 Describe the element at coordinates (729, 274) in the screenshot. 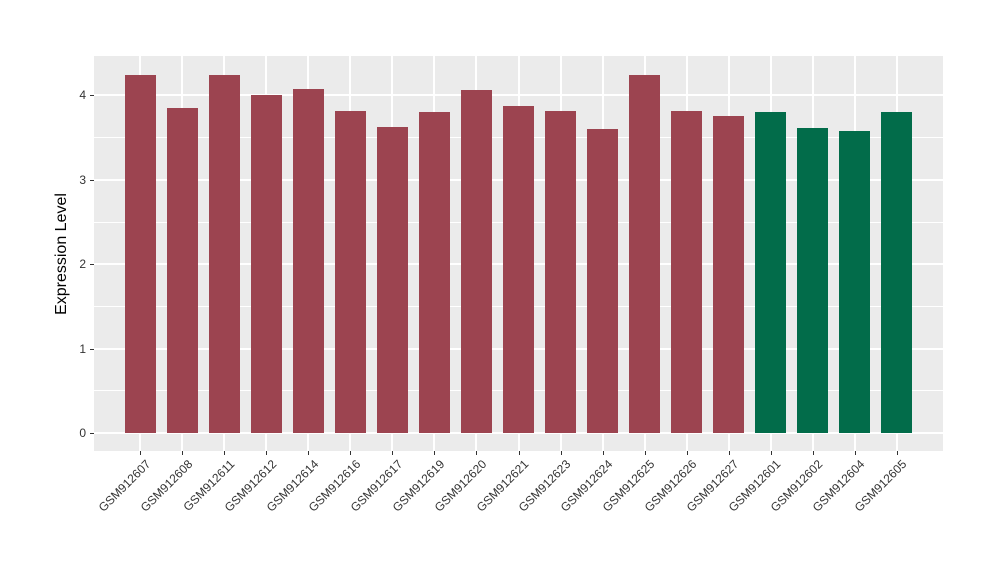

I see `bar-GSM912627` at that location.